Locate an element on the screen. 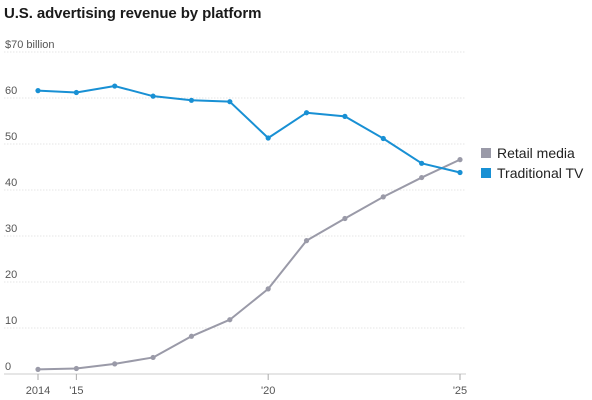 The image size is (592, 400). x-tick-label: '25 is located at coordinates (460, 391).